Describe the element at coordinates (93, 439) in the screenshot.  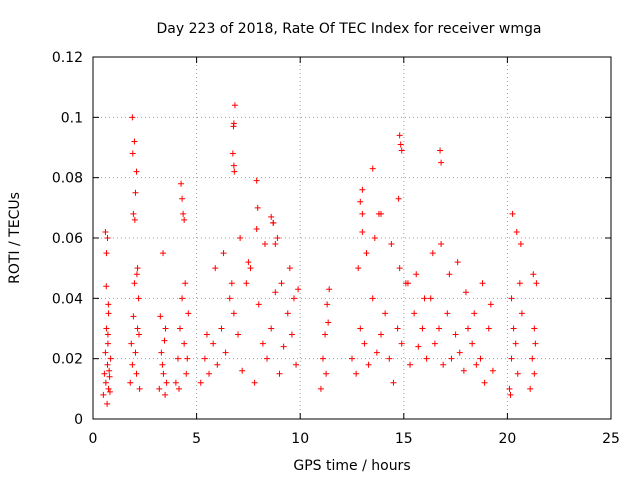
I see `x-tick-label: 0` at that location.